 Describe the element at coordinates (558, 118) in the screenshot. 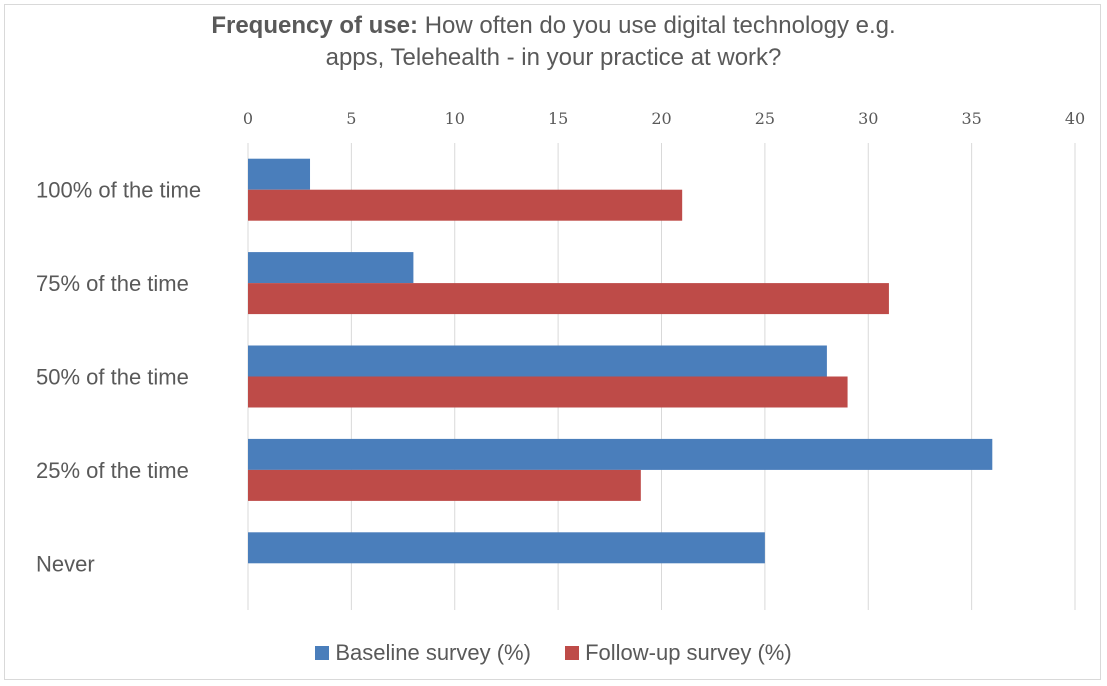

I see `x-tick-label-15: 15` at that location.